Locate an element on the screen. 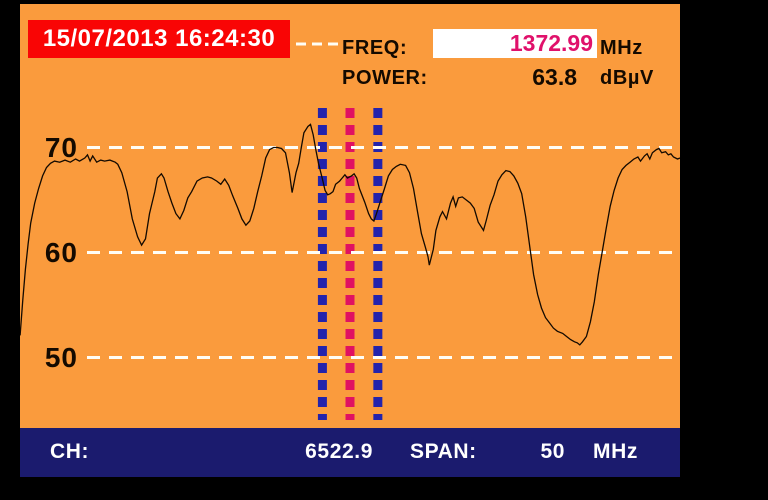 The height and width of the screenshot is (500, 768). status-bar: CH: 6522.9 SPAN: 50 MHz is located at coordinates (350, 452).